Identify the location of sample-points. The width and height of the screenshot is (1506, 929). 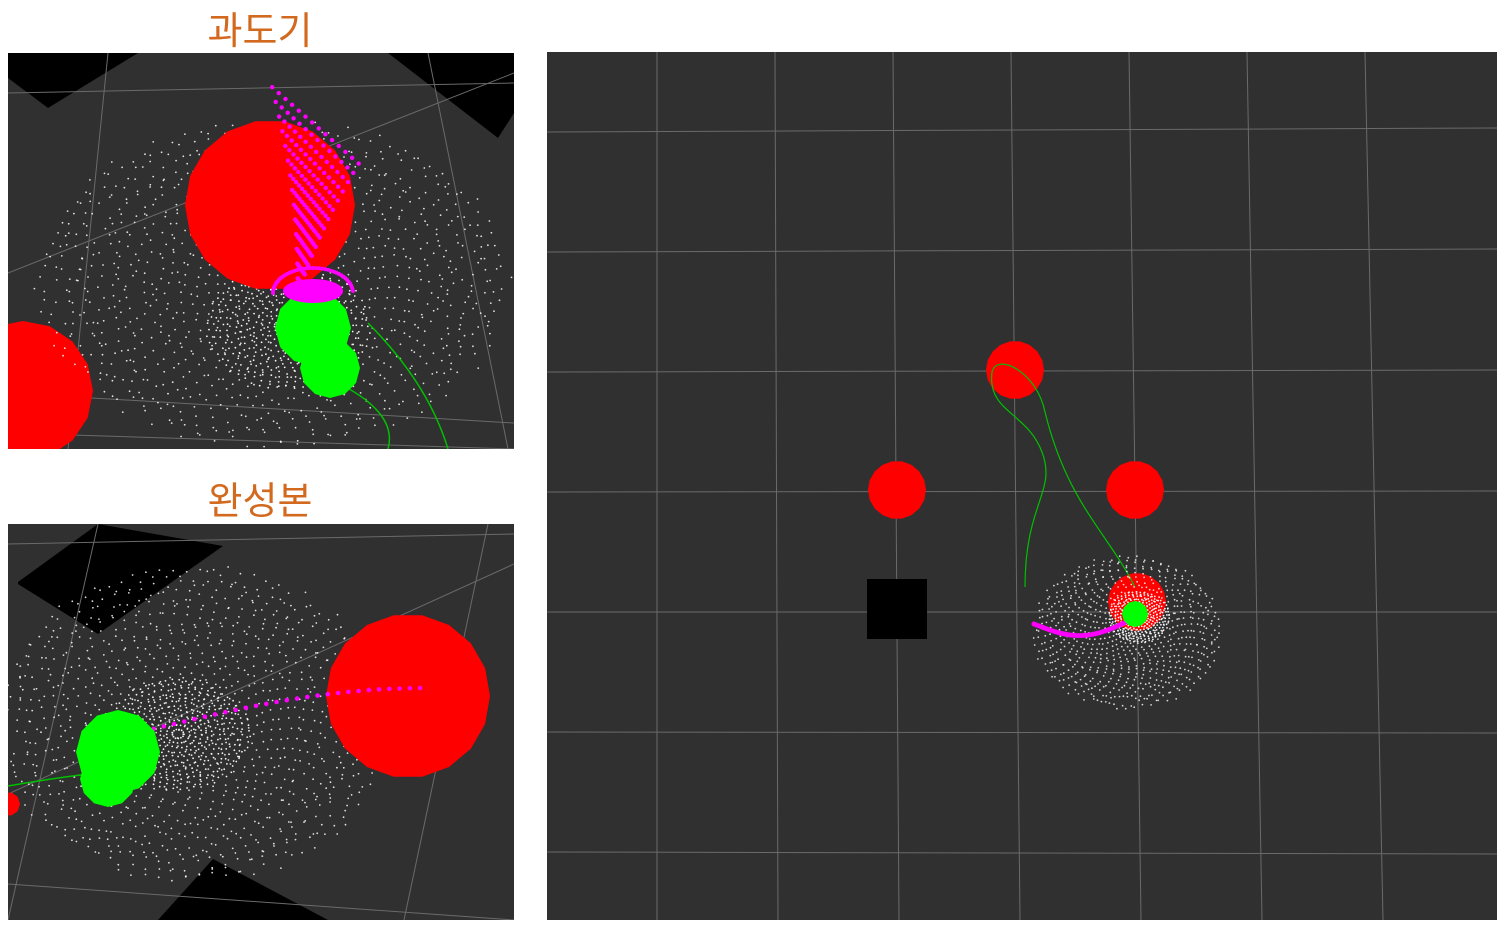
(198, 724).